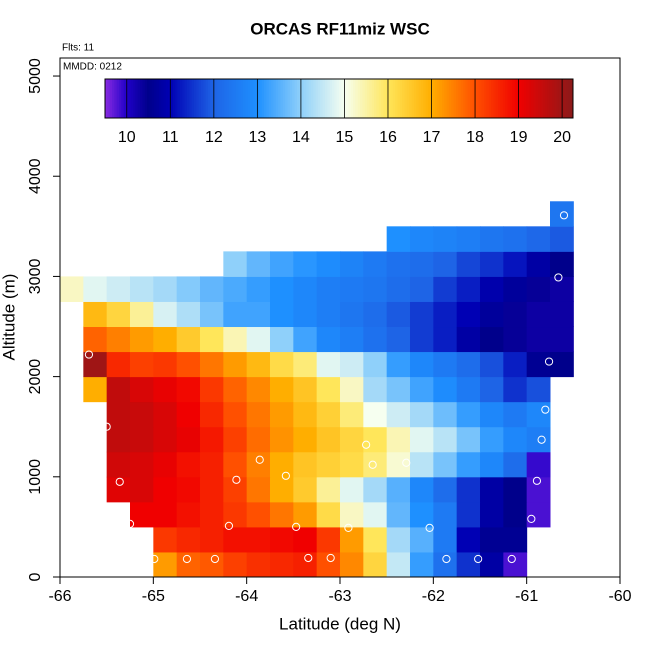  Describe the element at coordinates (526, 596) in the screenshot. I see `x-tick-label: -61` at that location.